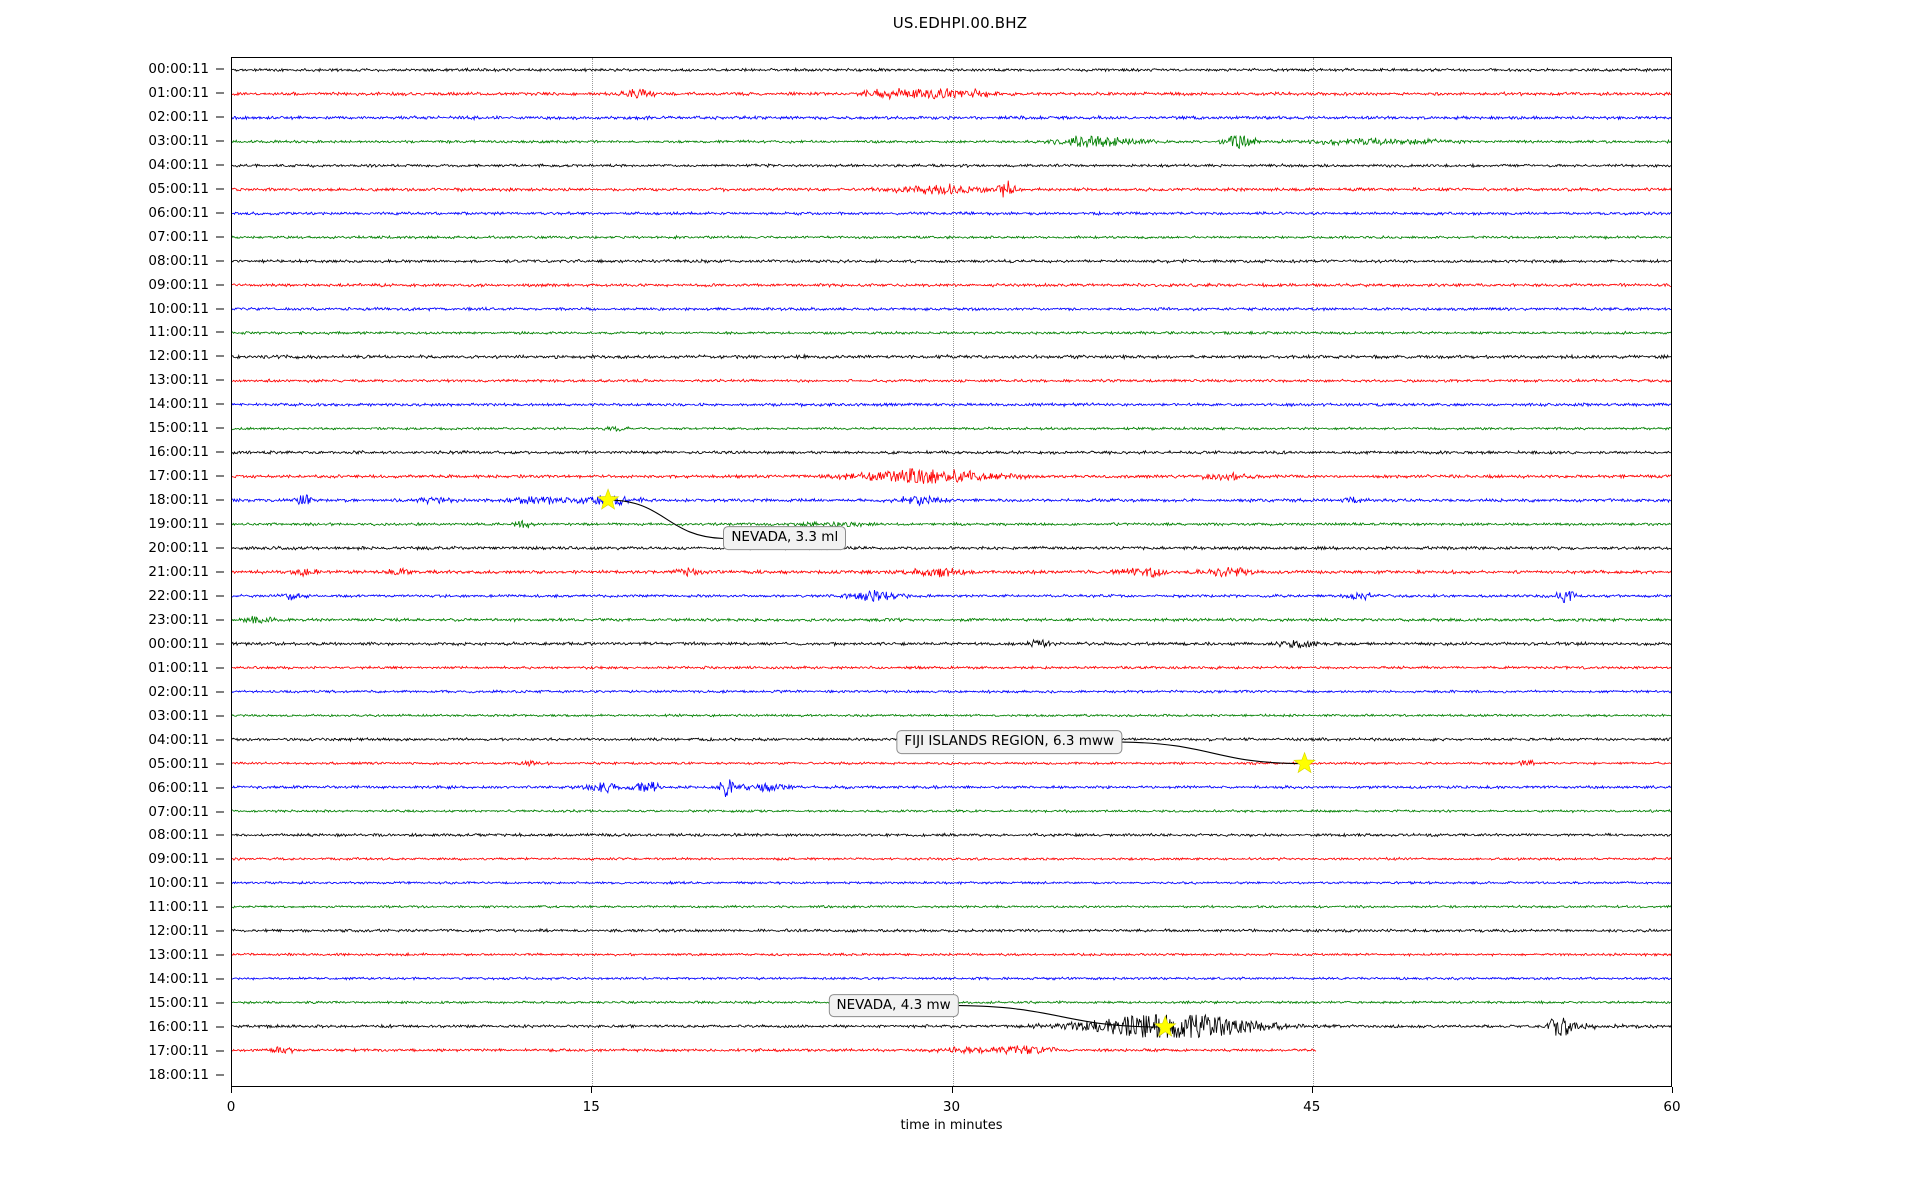  What do you see at coordinates (1312, 1107) in the screenshot?
I see `x-tick-label: 45` at bounding box center [1312, 1107].